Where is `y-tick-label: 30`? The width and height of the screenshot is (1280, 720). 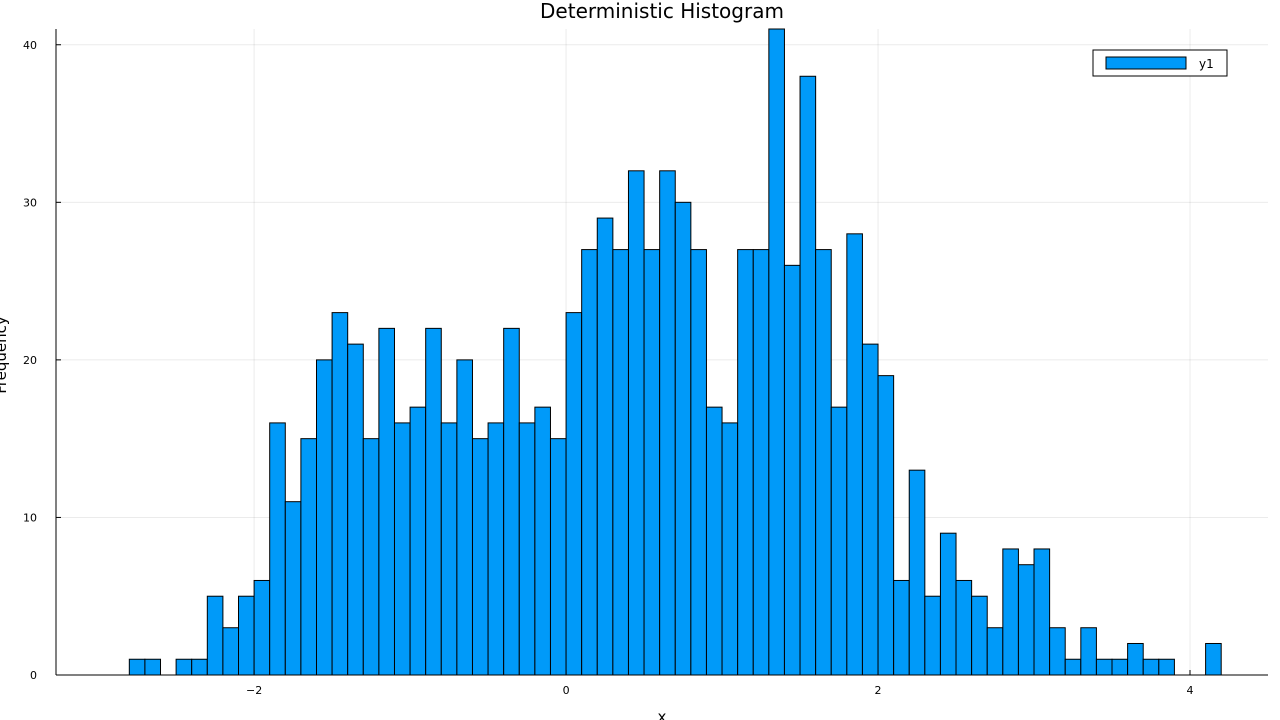 y-tick-label: 30 is located at coordinates (30, 202).